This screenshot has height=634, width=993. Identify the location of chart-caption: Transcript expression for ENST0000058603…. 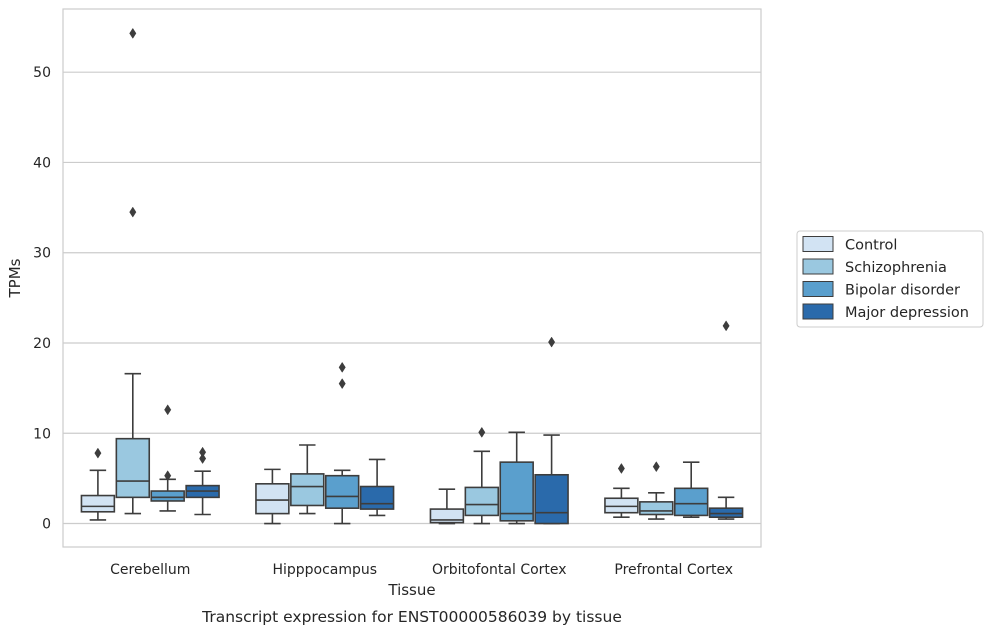
(411, 617).